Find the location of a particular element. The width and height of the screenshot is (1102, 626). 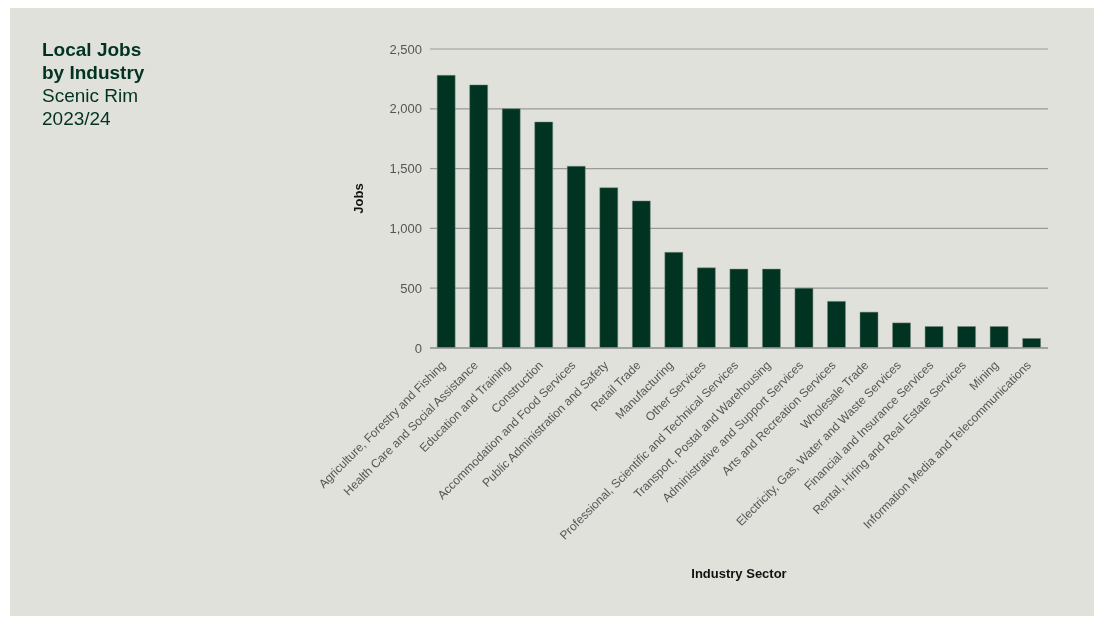

text: Scenic Rim 2023/24 is located at coordinates (91, 107).